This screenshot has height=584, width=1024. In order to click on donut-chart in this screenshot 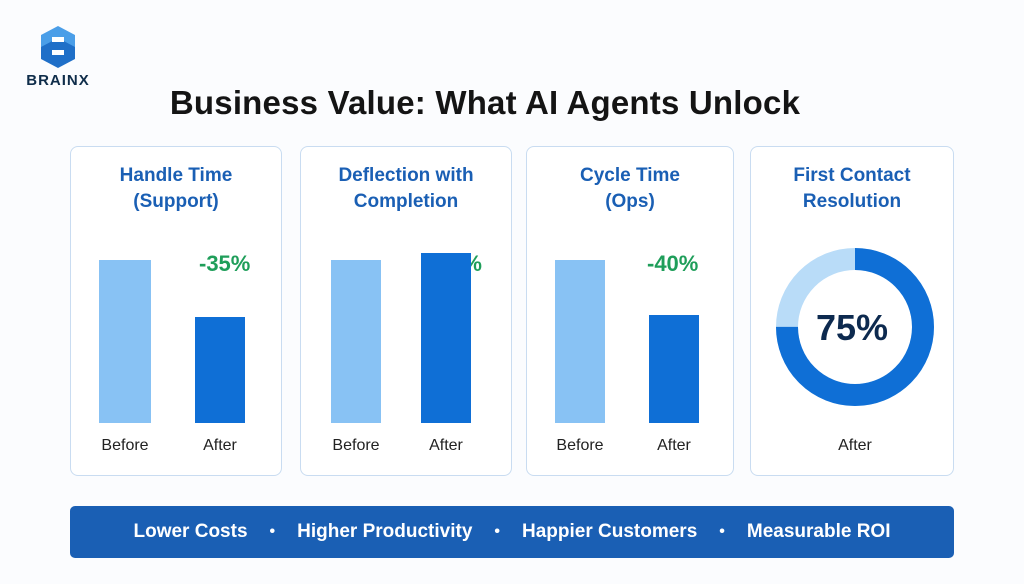, I will do `click(855, 327)`.